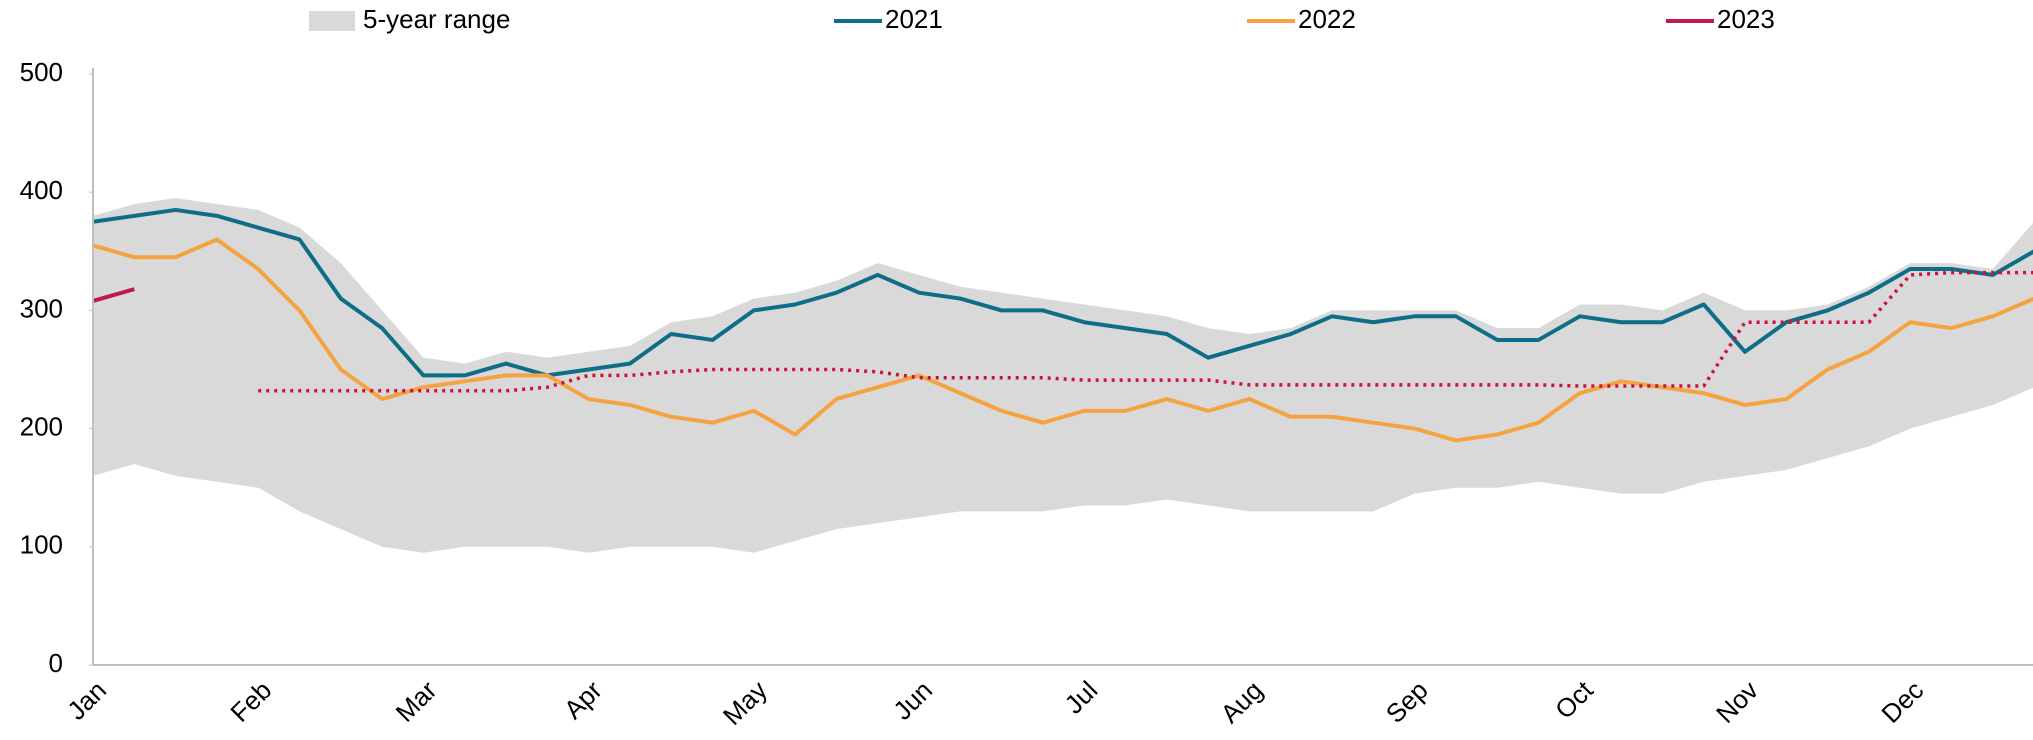 The image size is (2033, 740). I want to click on x-tick-label: Nov, so click(1737, 702).